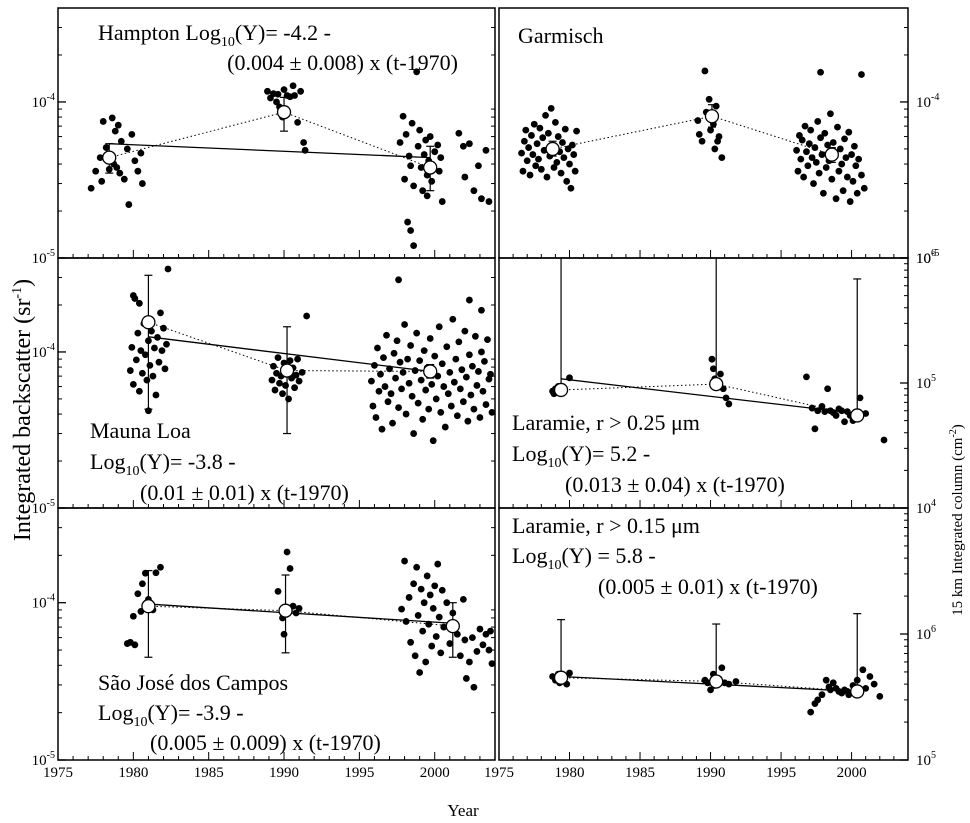 The height and width of the screenshot is (823, 970). I want to click on x-tick-label: 1980, so click(570, 773).